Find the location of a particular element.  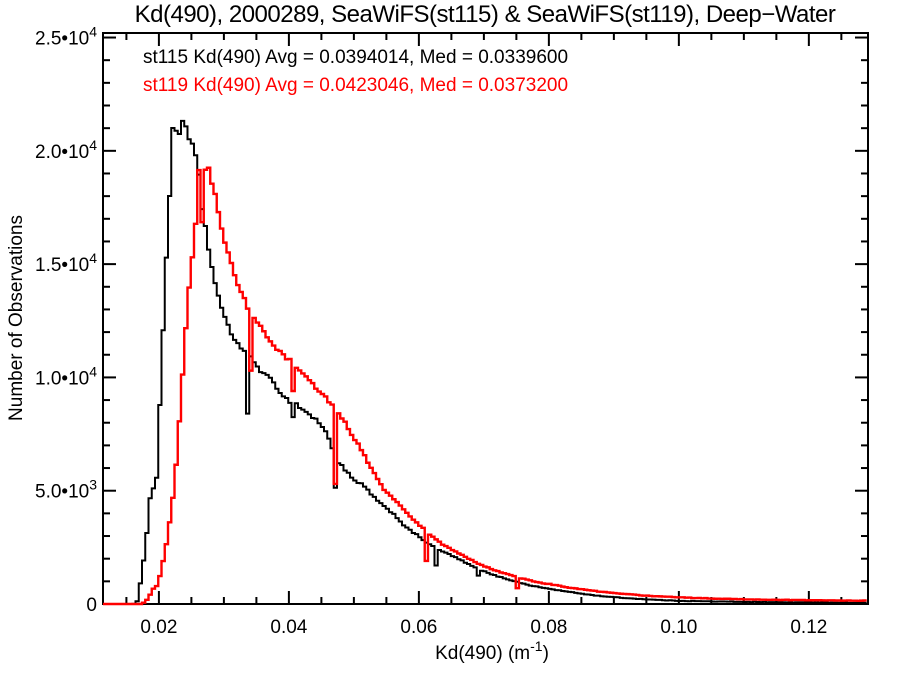

x-tick-label: 0.08 is located at coordinates (548, 627).